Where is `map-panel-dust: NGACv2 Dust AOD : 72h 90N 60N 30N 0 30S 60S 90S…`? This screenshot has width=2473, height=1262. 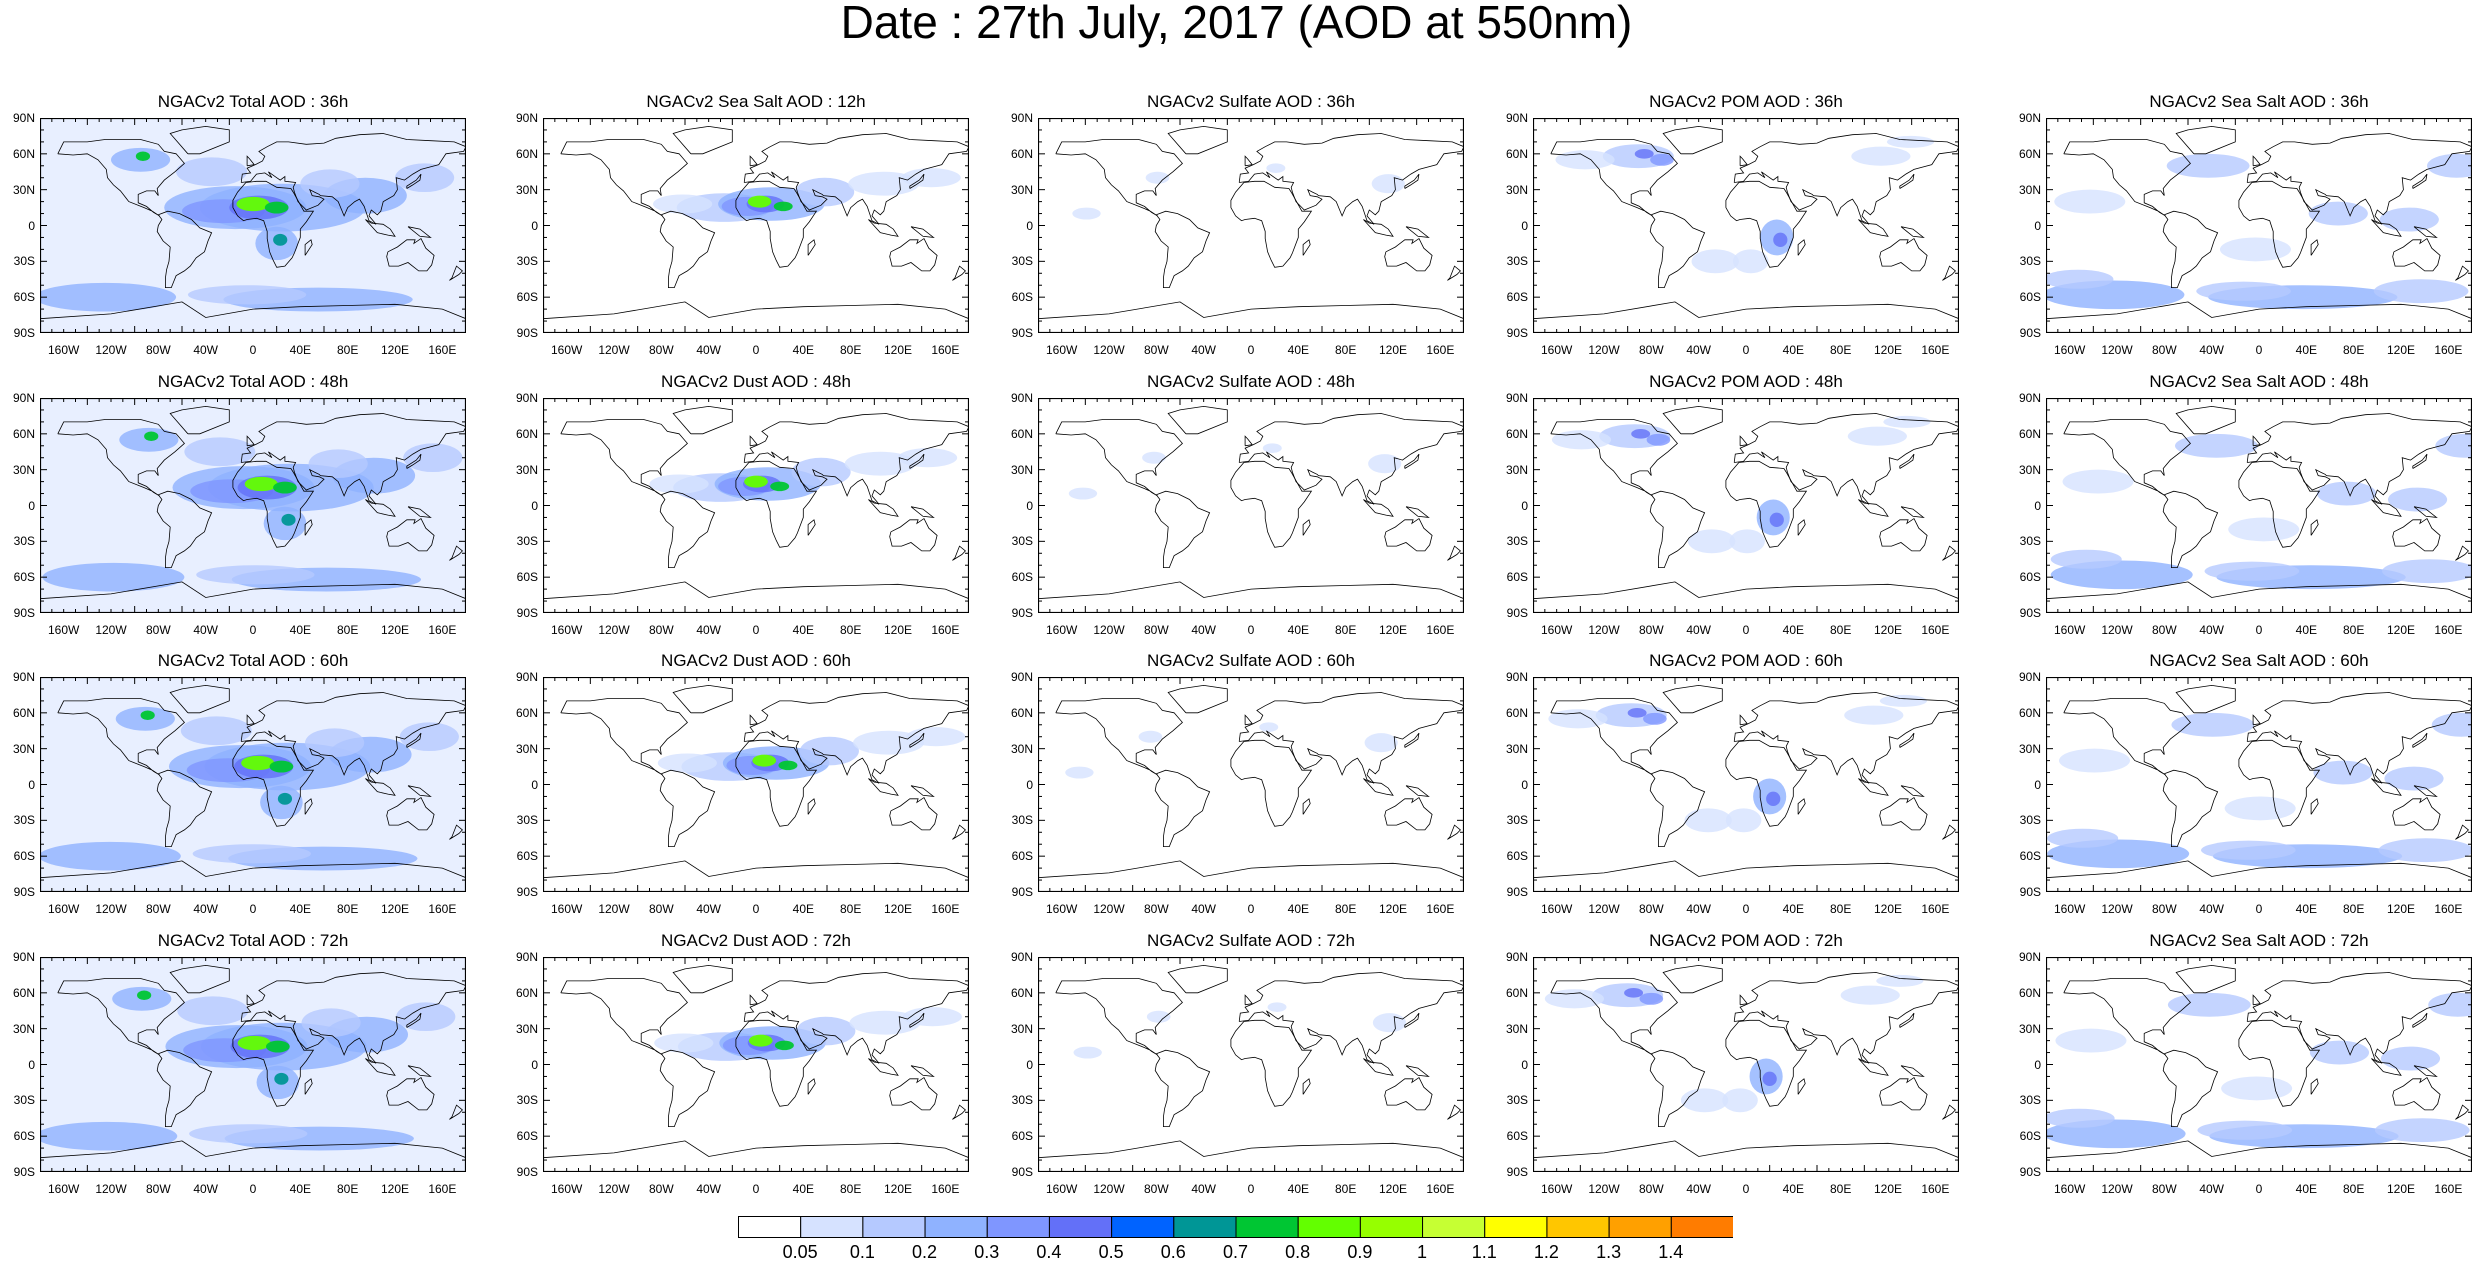
map-panel-dust: NGACv2 Dust AOD : 72h 90N 60N 30N 0 30S 60S 90S… is located at coordinates (742, 1063).